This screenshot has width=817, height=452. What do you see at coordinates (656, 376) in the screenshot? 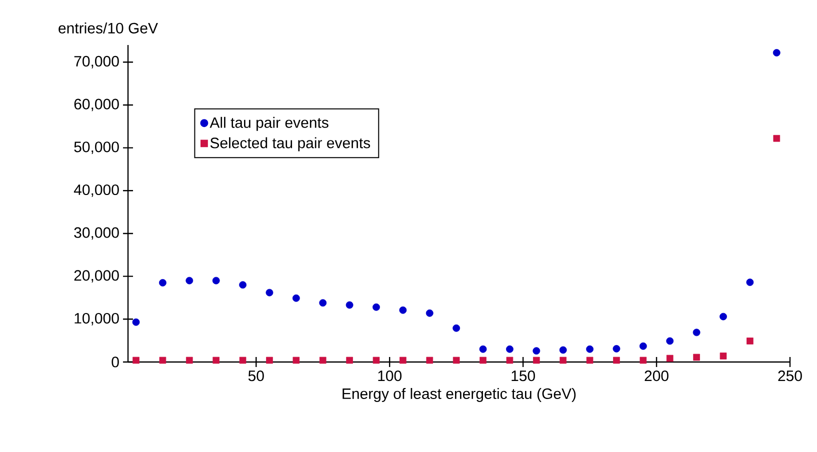
I see `x-tick-label: 200` at bounding box center [656, 376].